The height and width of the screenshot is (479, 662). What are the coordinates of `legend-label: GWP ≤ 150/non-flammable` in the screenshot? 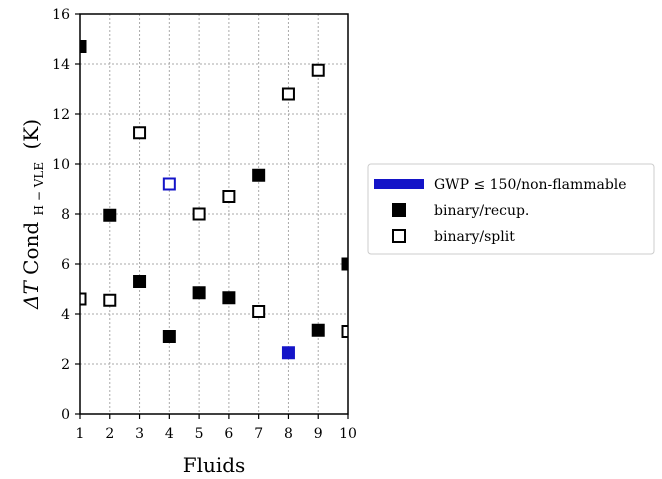 It's located at (530, 185).